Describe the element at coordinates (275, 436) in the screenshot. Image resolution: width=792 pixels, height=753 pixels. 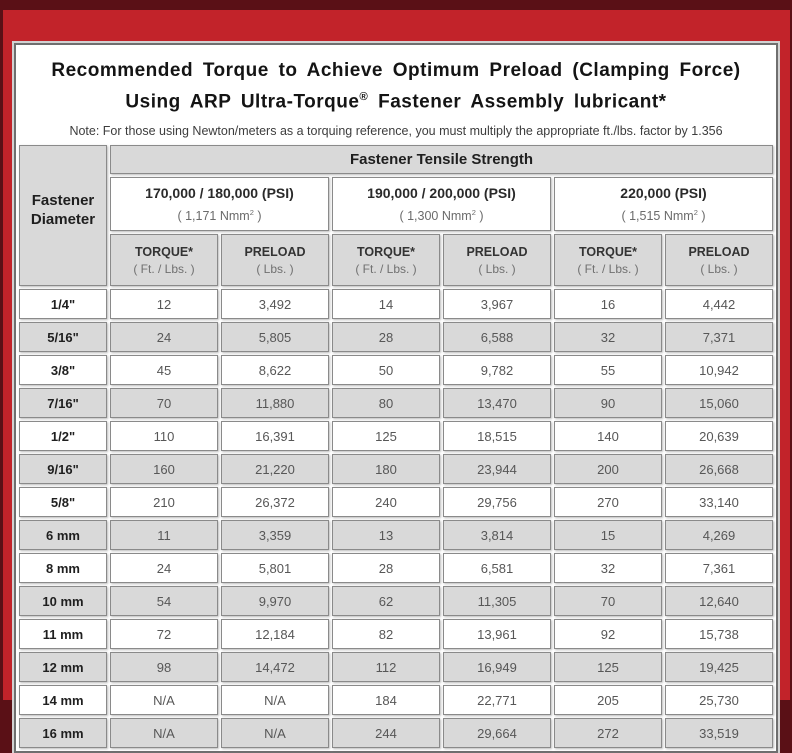
I see `preload-cell: 16,391` at that location.